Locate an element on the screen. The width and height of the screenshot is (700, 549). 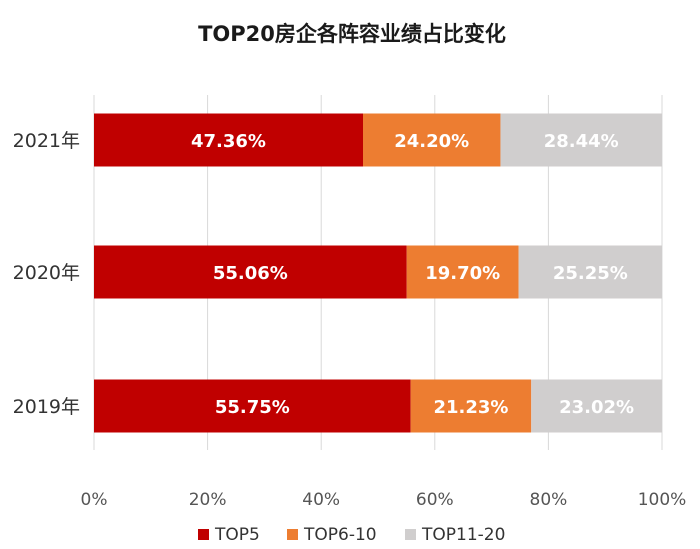
legend-label-top5: TOP5 is located at coordinates (237, 535).